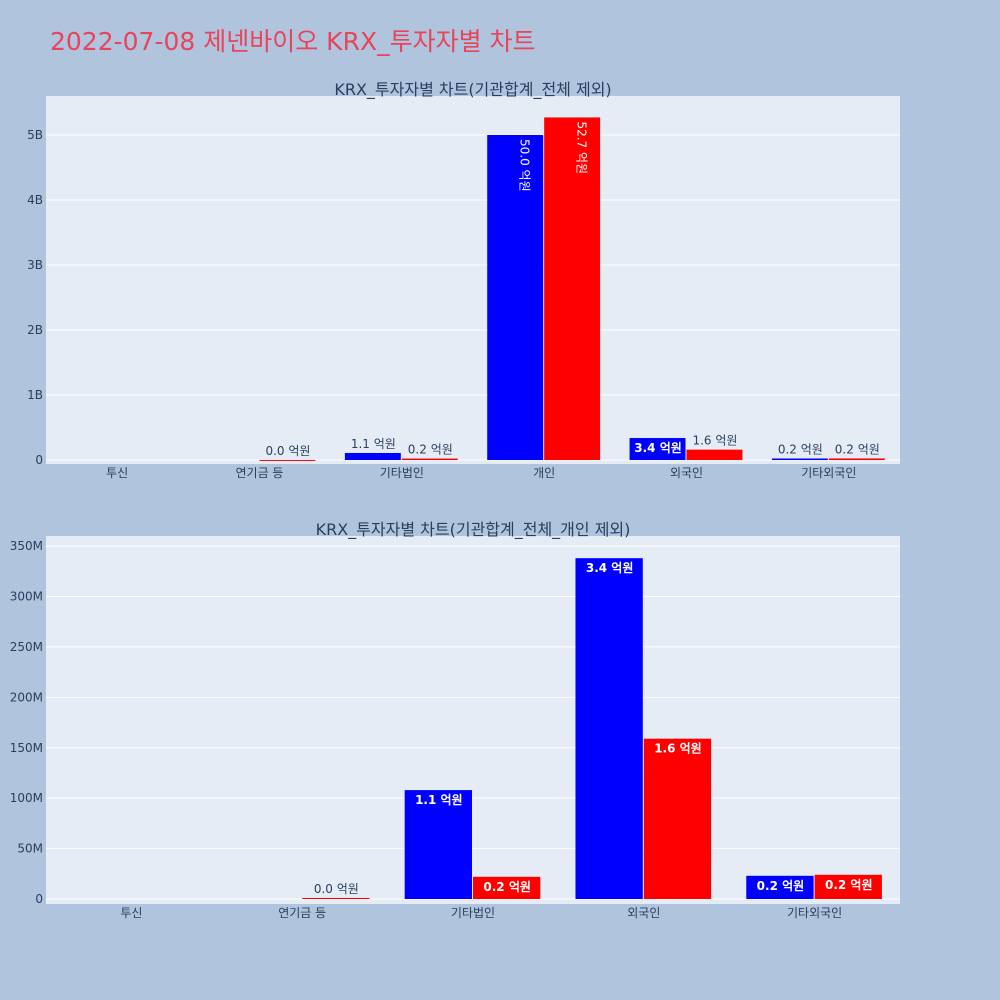  Describe the element at coordinates (472, 90) in the screenshot. I see `chart-title: KRX_투자자별 차트(기관합계_전체 제외)` at that location.